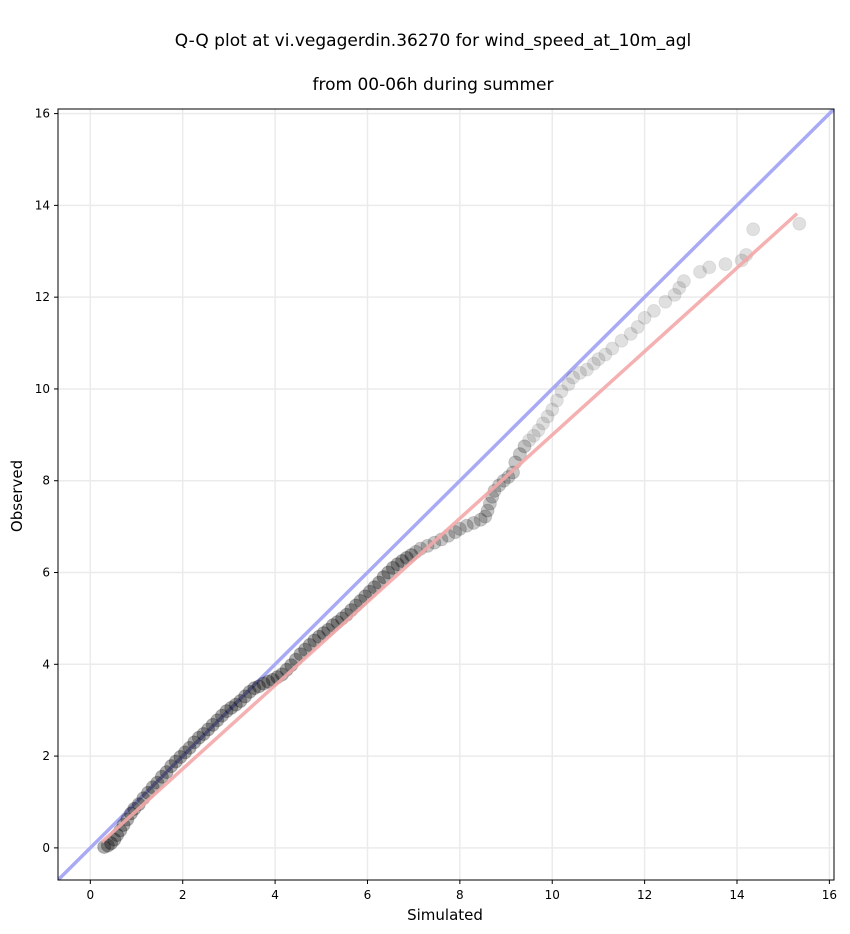 Image resolution: width=850 pixels, height=934 pixels. Describe the element at coordinates (644, 895) in the screenshot. I see `x-tick-label: 12` at that location.